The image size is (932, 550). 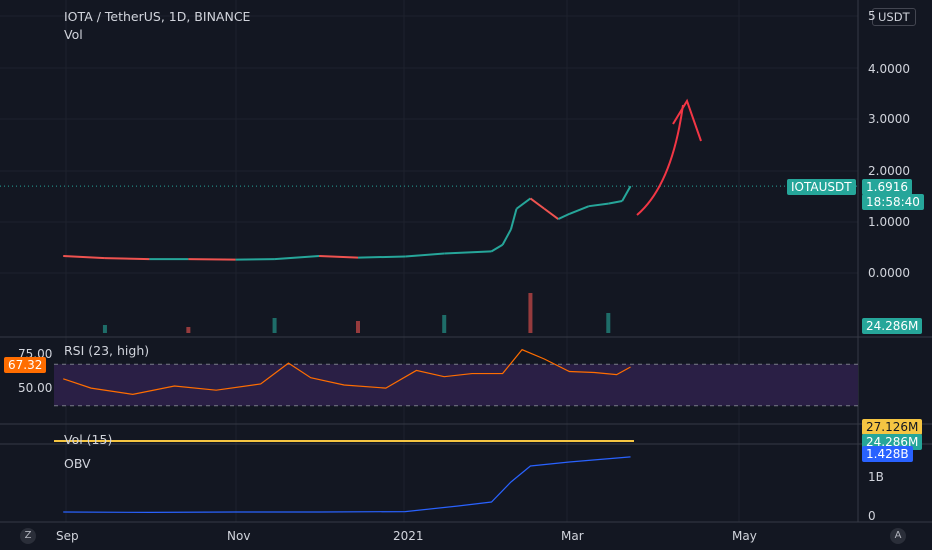 I want to click on time-axis-label: 2021, so click(x=408, y=536).